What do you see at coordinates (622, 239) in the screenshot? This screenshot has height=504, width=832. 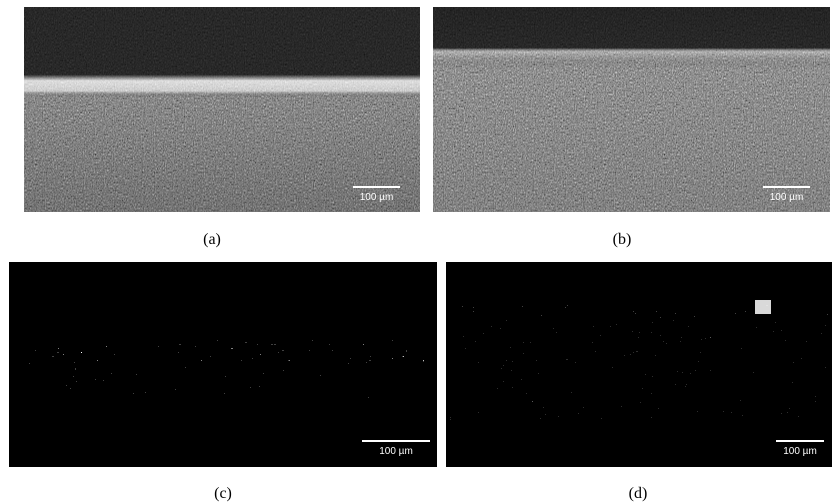 I see `panel-caption: (b)` at bounding box center [622, 239].